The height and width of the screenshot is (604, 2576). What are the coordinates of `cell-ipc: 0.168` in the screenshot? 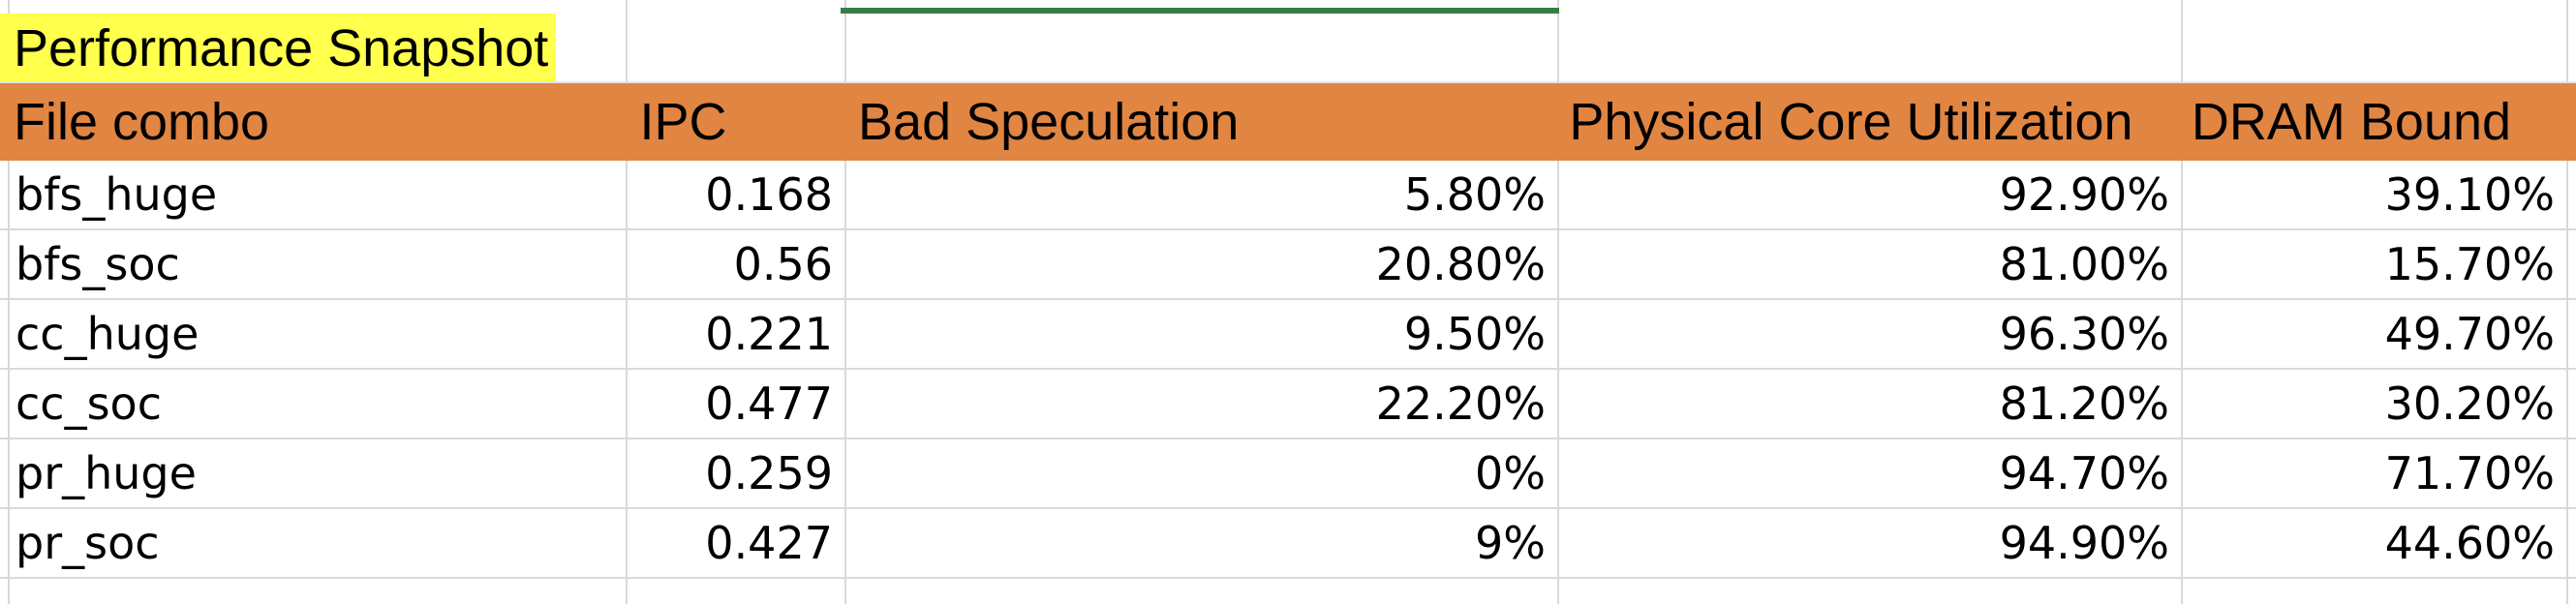 It's located at (737, 195).